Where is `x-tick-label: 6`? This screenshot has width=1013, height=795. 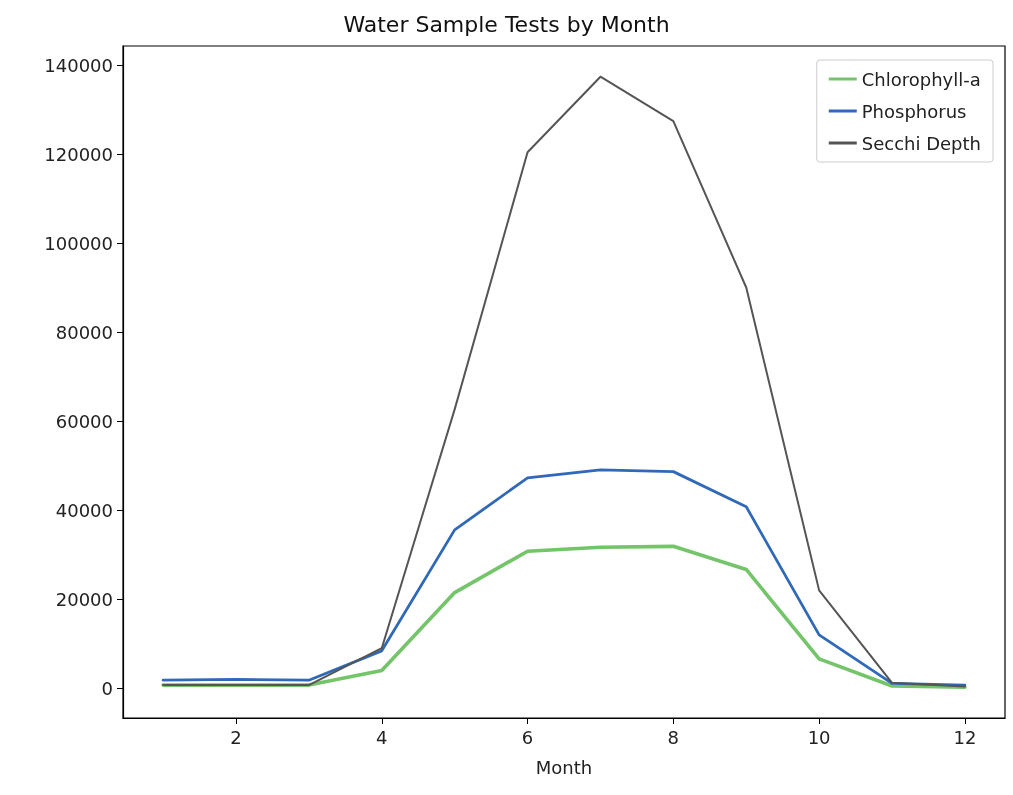
x-tick-label: 6 is located at coordinates (527, 737).